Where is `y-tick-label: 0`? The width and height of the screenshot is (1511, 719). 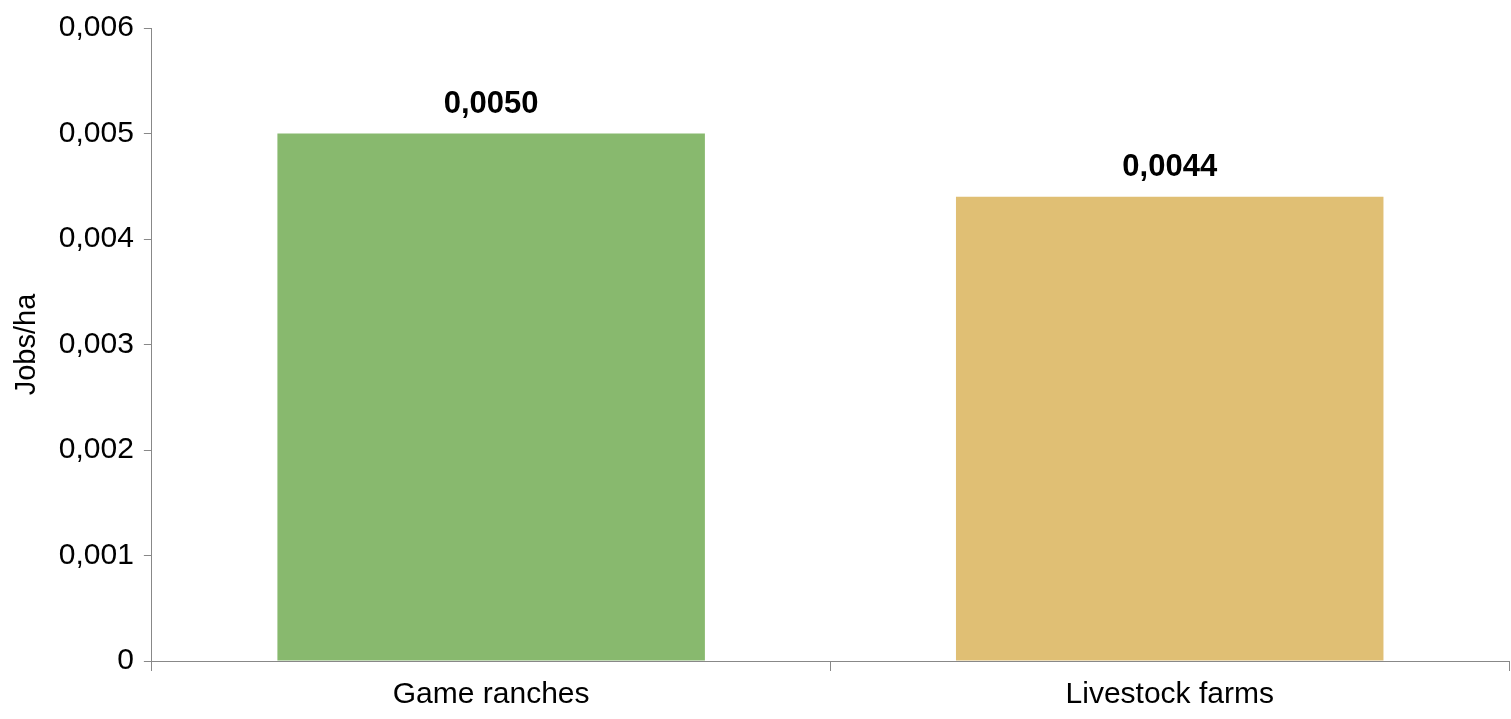 y-tick-label: 0 is located at coordinates (125, 659).